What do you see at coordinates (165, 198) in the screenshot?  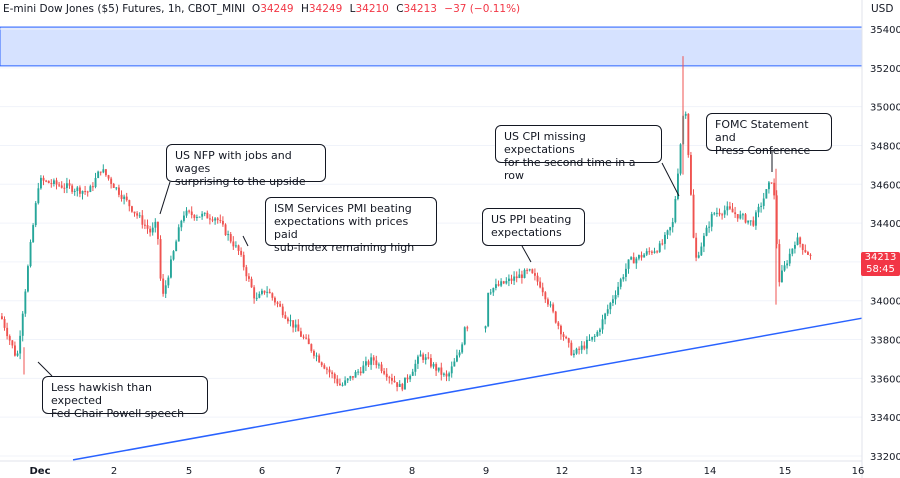 I see `callout-pointer` at bounding box center [165, 198].